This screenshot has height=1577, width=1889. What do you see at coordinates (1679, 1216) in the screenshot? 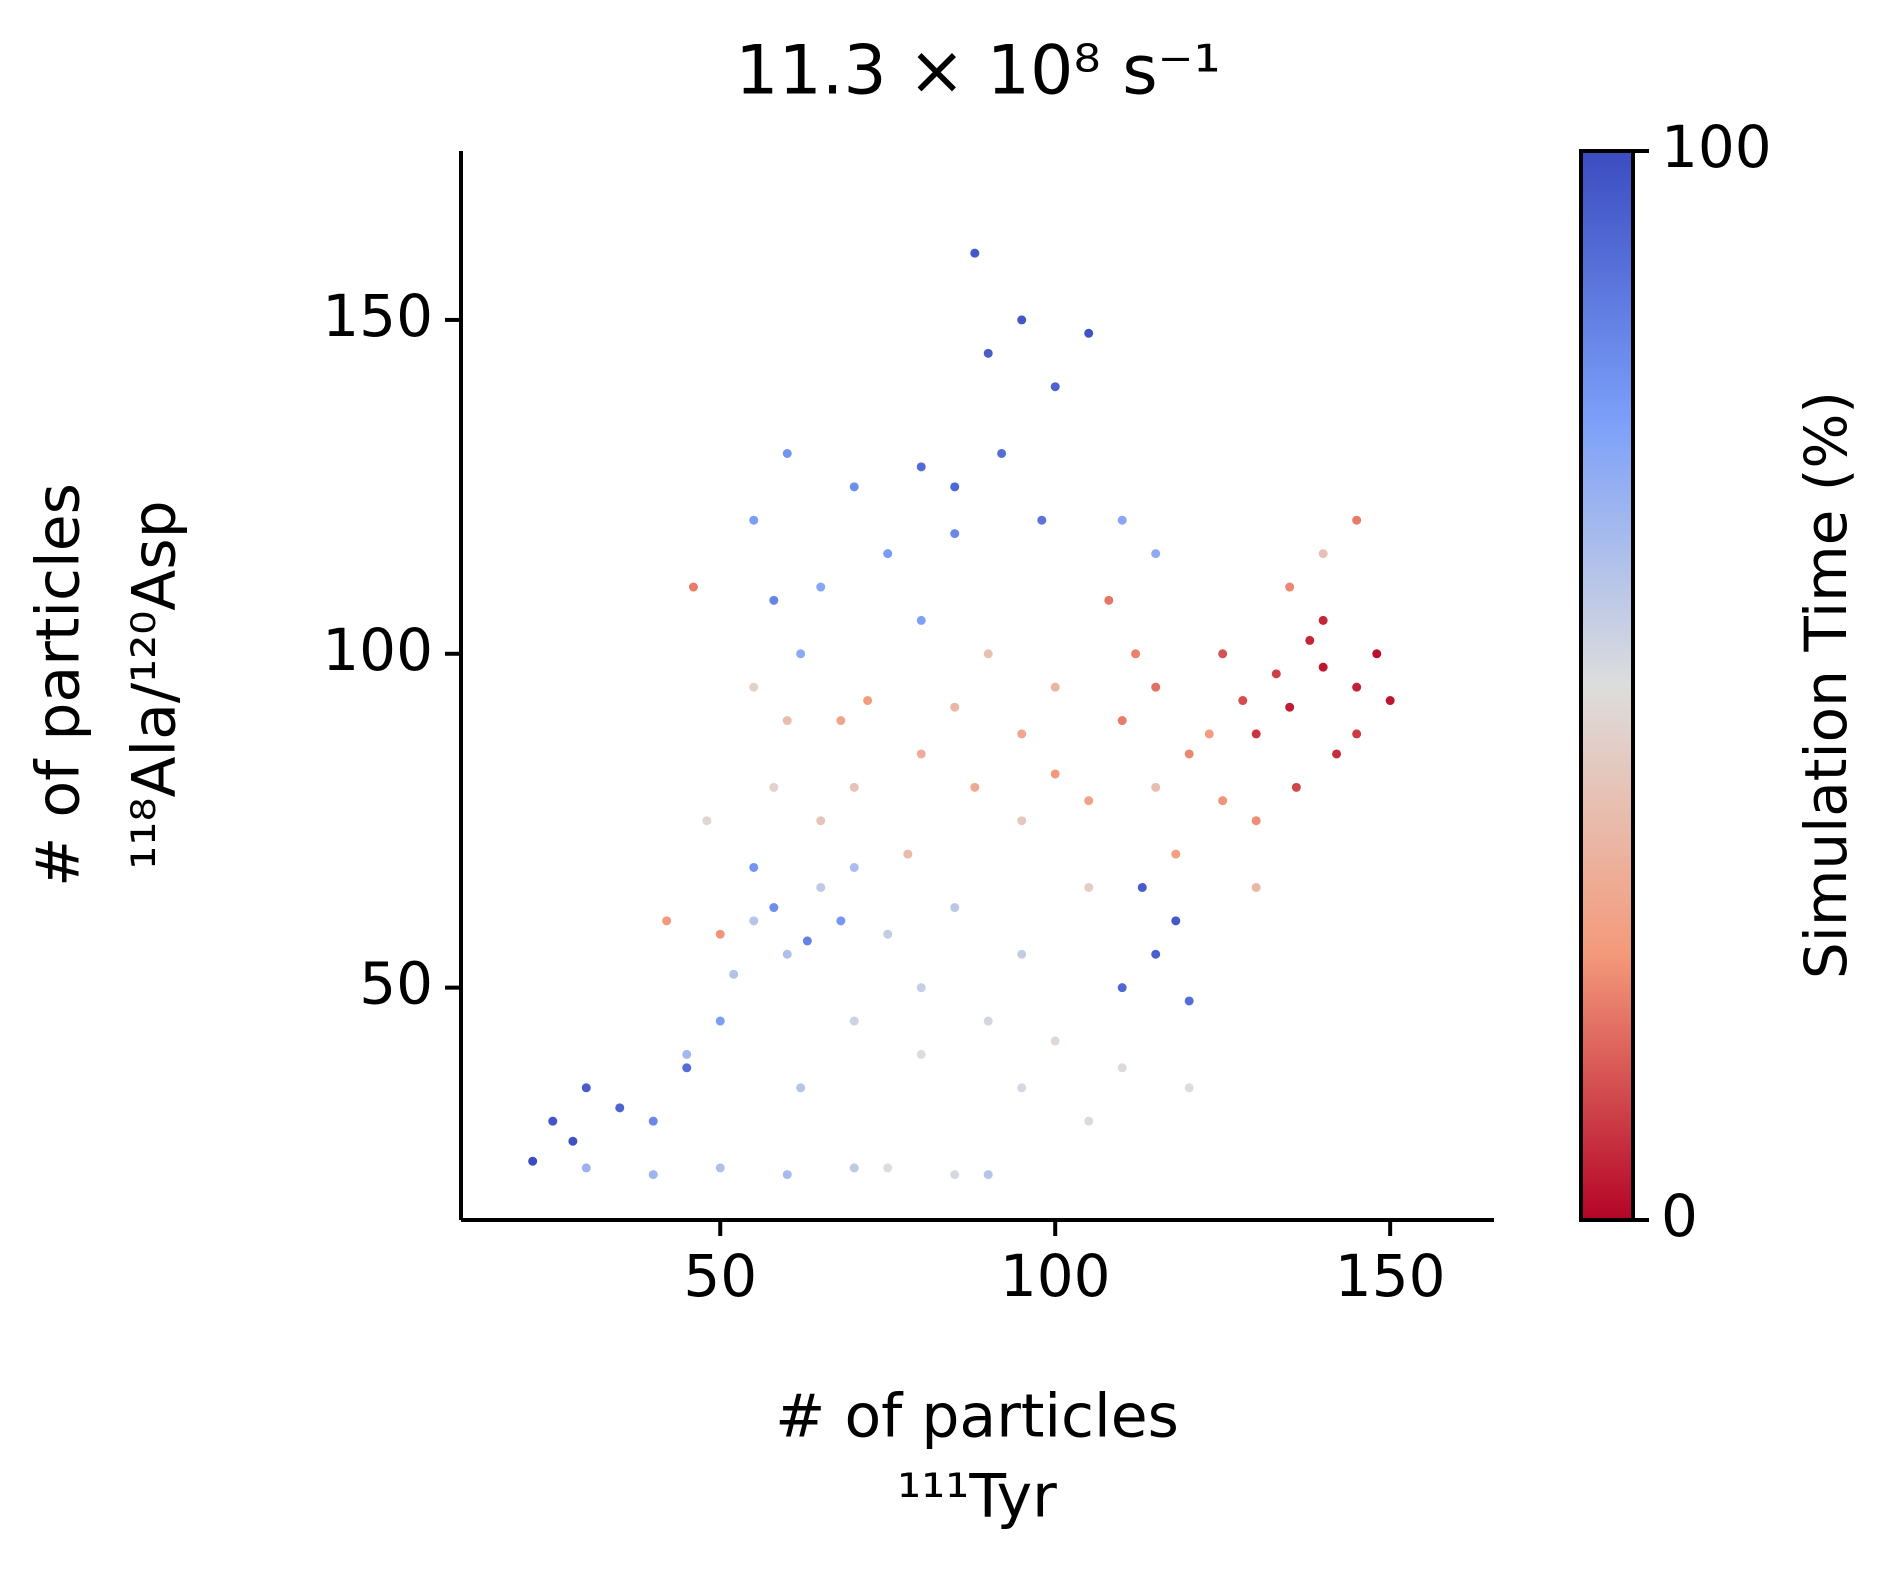
I see `colorbar-tick-label: 0` at bounding box center [1679, 1216].